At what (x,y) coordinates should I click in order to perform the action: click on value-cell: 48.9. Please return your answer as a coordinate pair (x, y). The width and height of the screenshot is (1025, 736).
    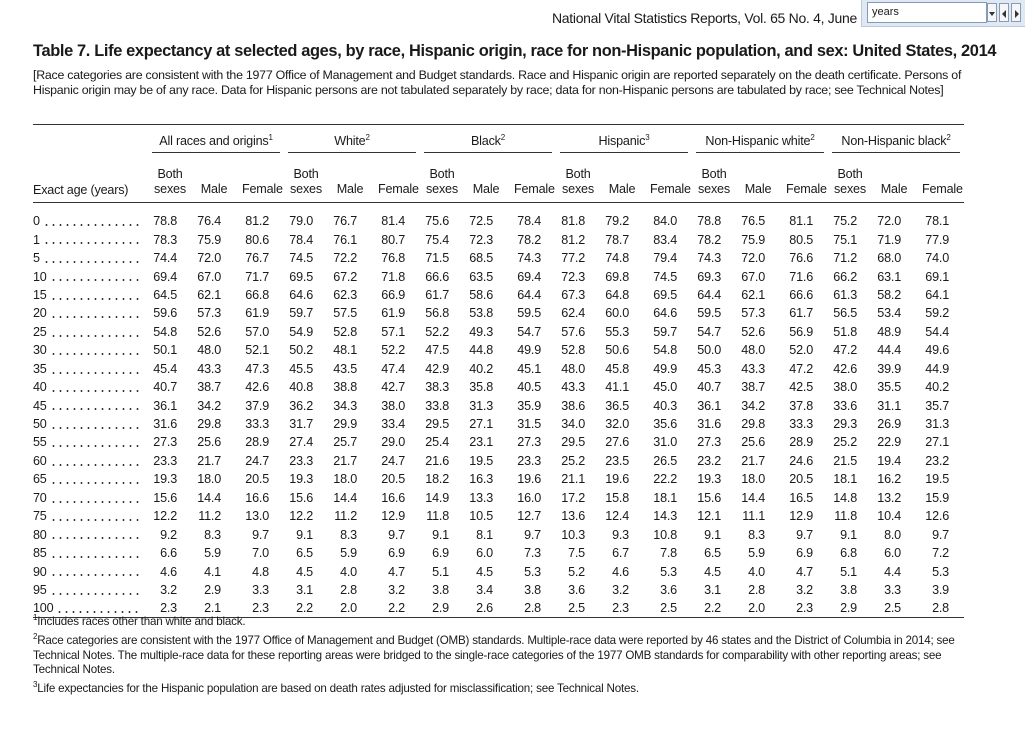
    Looking at the image, I should click on (889, 331).